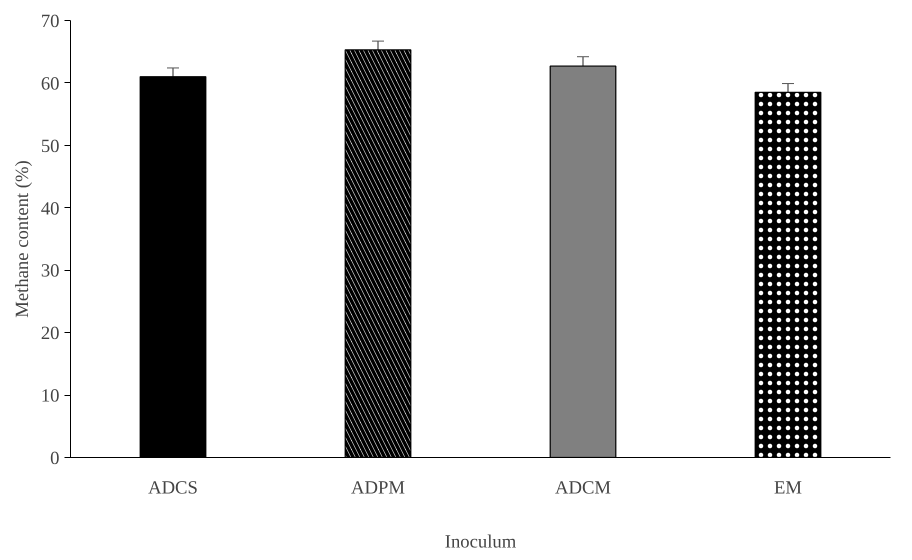 This screenshot has width=912, height=560. I want to click on y-tick-label: 0, so click(55, 458).